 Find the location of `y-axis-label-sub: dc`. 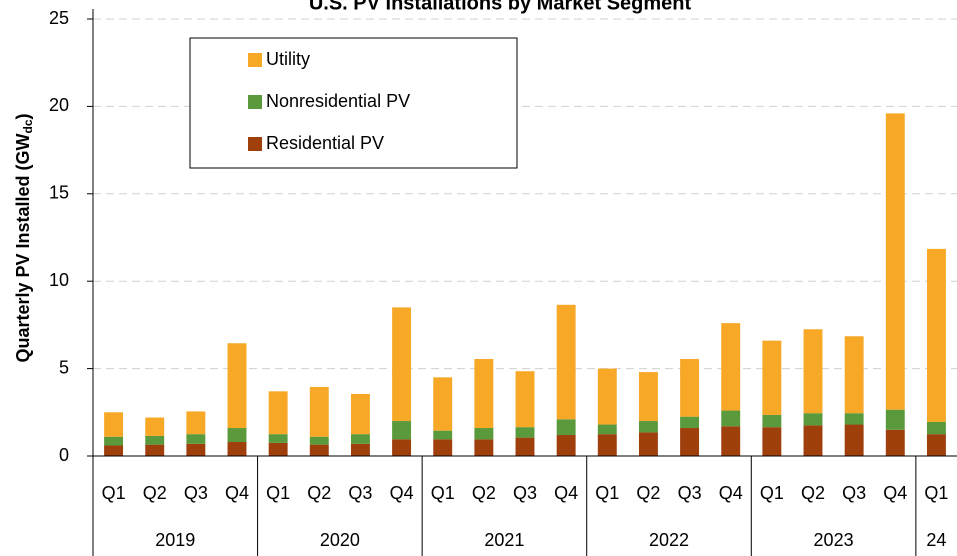

y-axis-label-sub: dc is located at coordinates (28, 126).